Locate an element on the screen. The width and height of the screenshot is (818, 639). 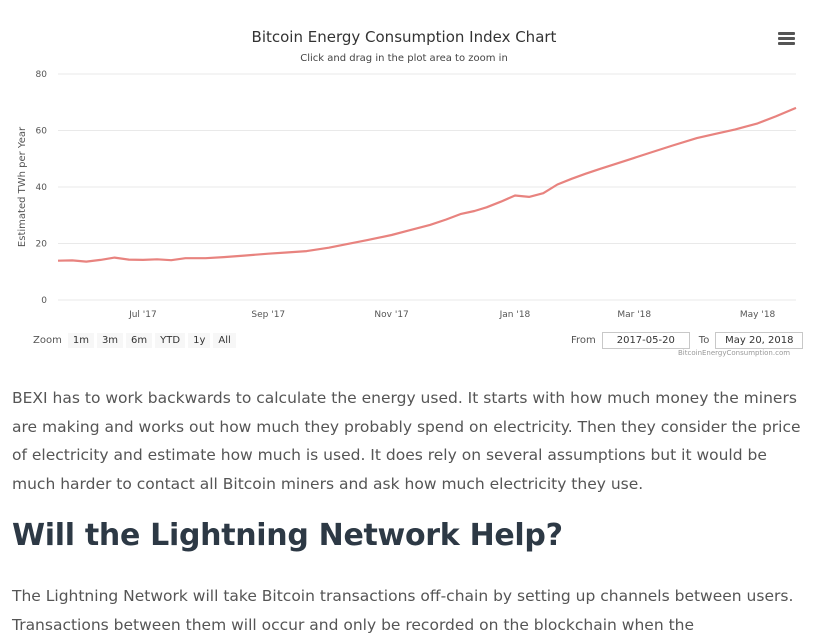
zoom-all-button: All is located at coordinates (224, 340).